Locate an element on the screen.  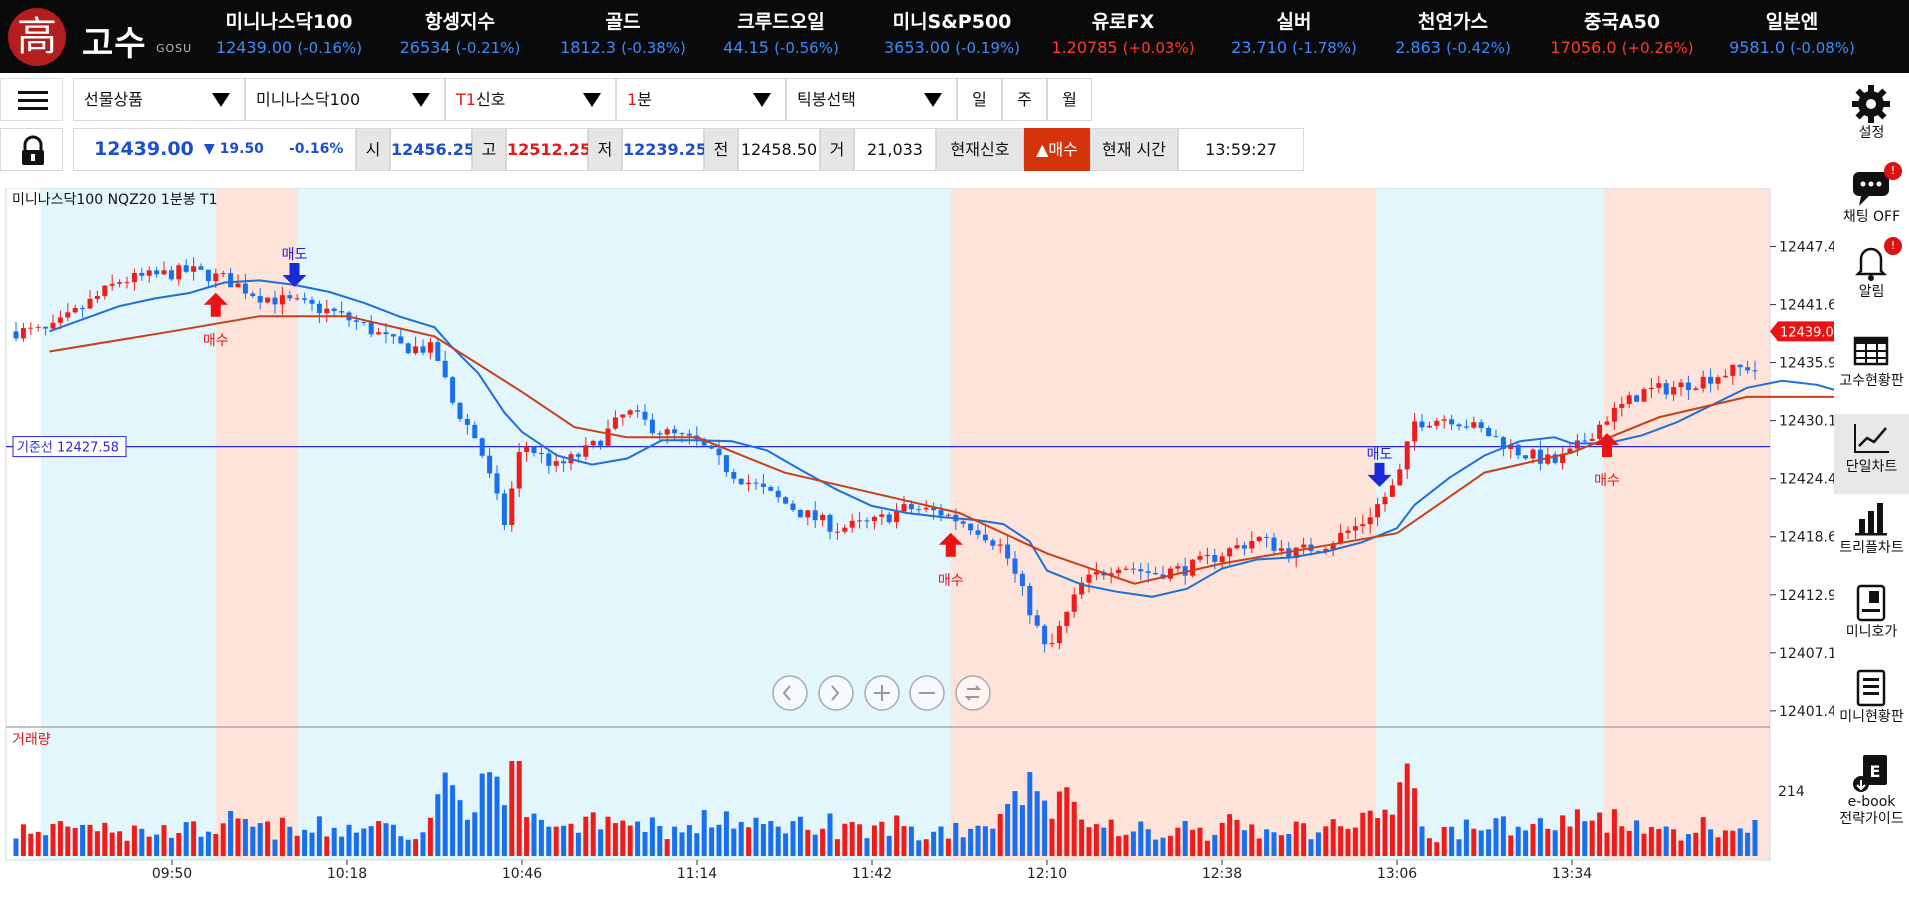
sidebar-item-book: 미니호가 is located at coordinates (1871, 619).